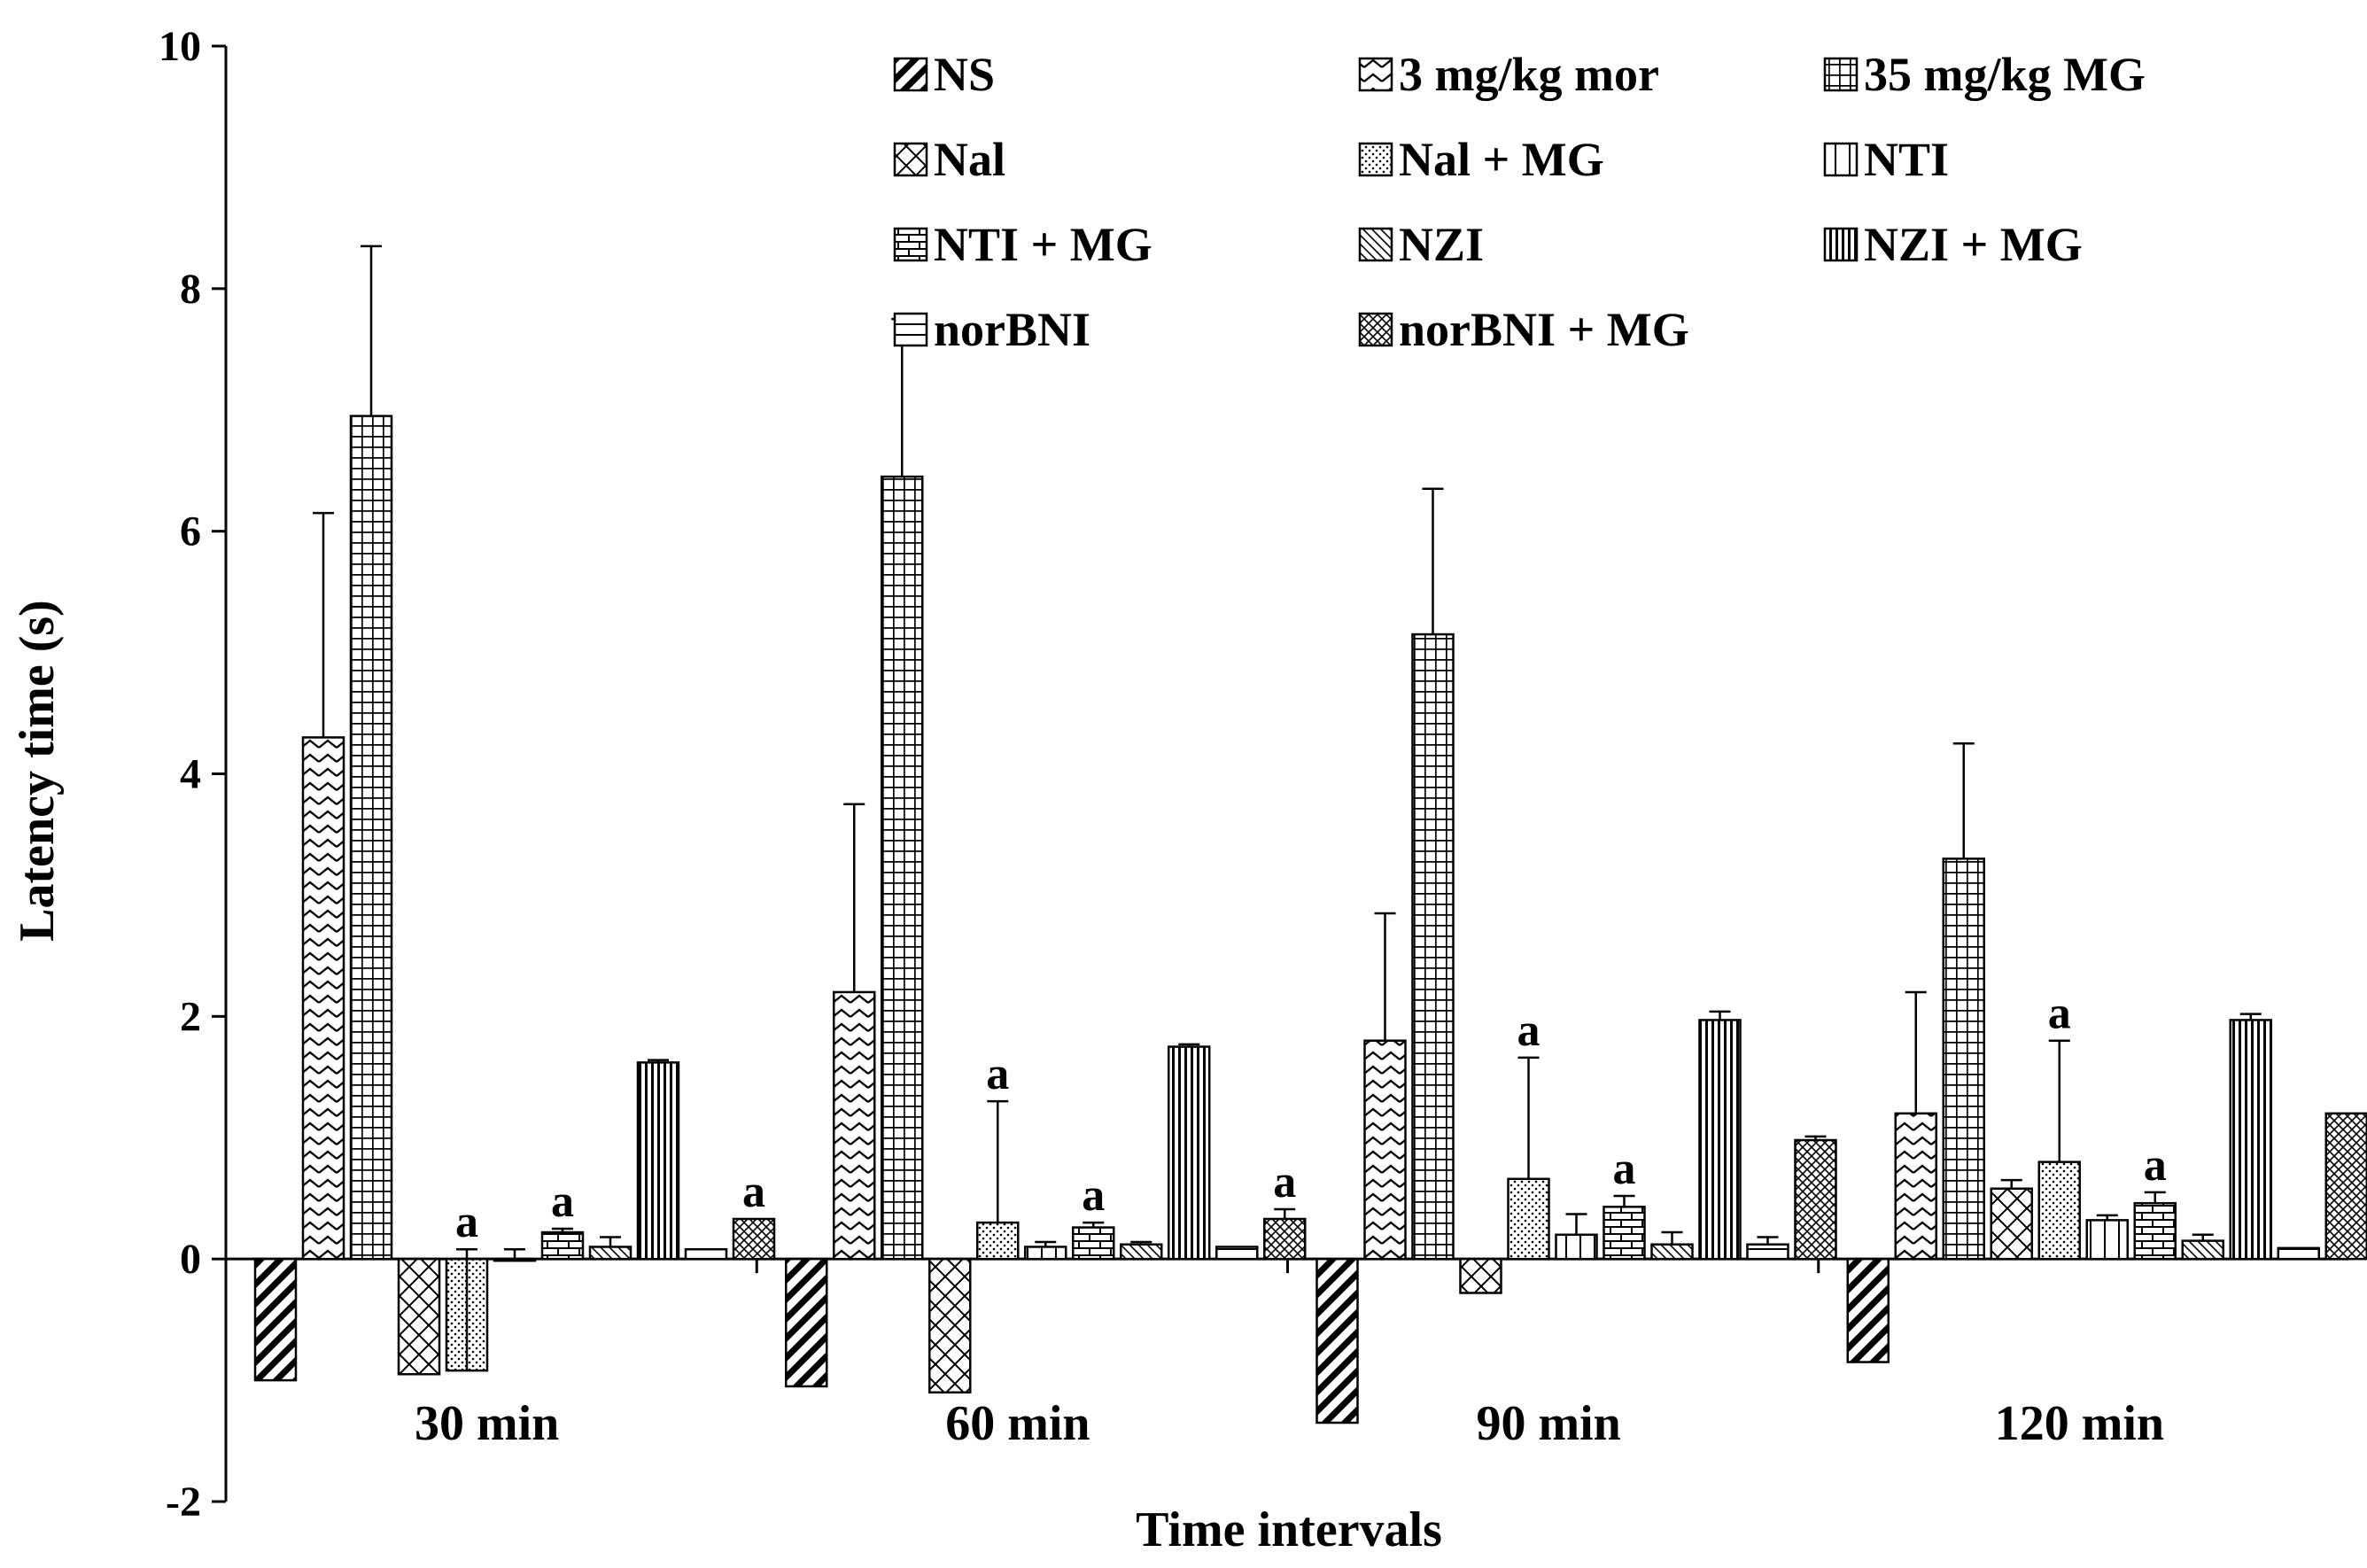  Describe the element at coordinates (1548, 1423) in the screenshot. I see `category-label: 90 min` at that location.